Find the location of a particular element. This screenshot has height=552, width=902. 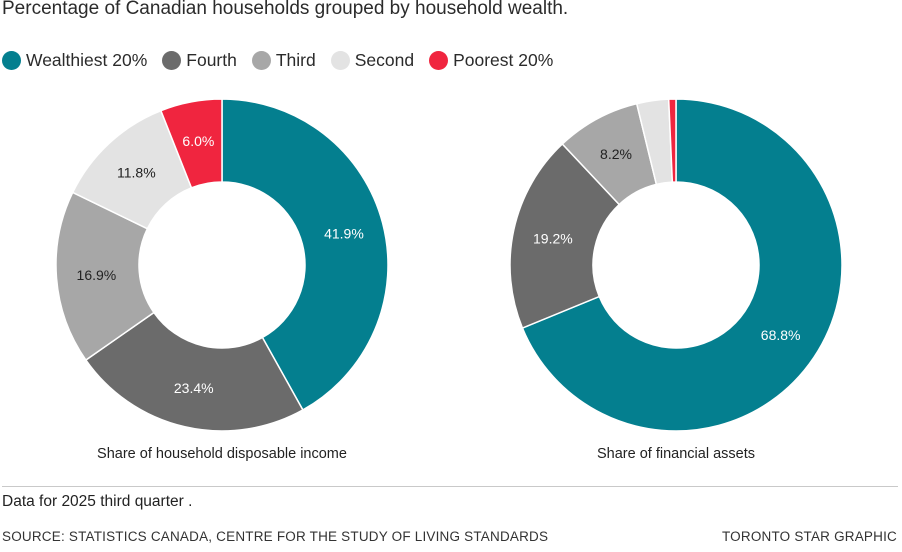

slice-label-wealthiest: 41.9% is located at coordinates (344, 233).